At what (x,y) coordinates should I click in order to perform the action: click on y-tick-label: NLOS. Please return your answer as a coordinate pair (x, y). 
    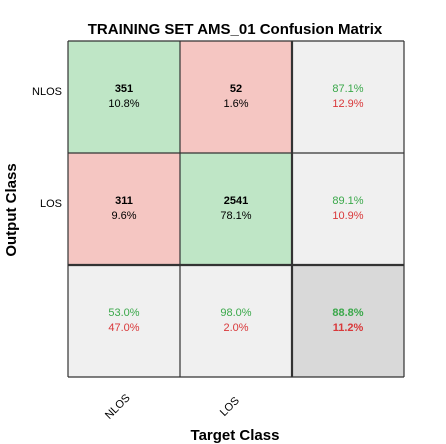
    Looking at the image, I should click on (47, 92).